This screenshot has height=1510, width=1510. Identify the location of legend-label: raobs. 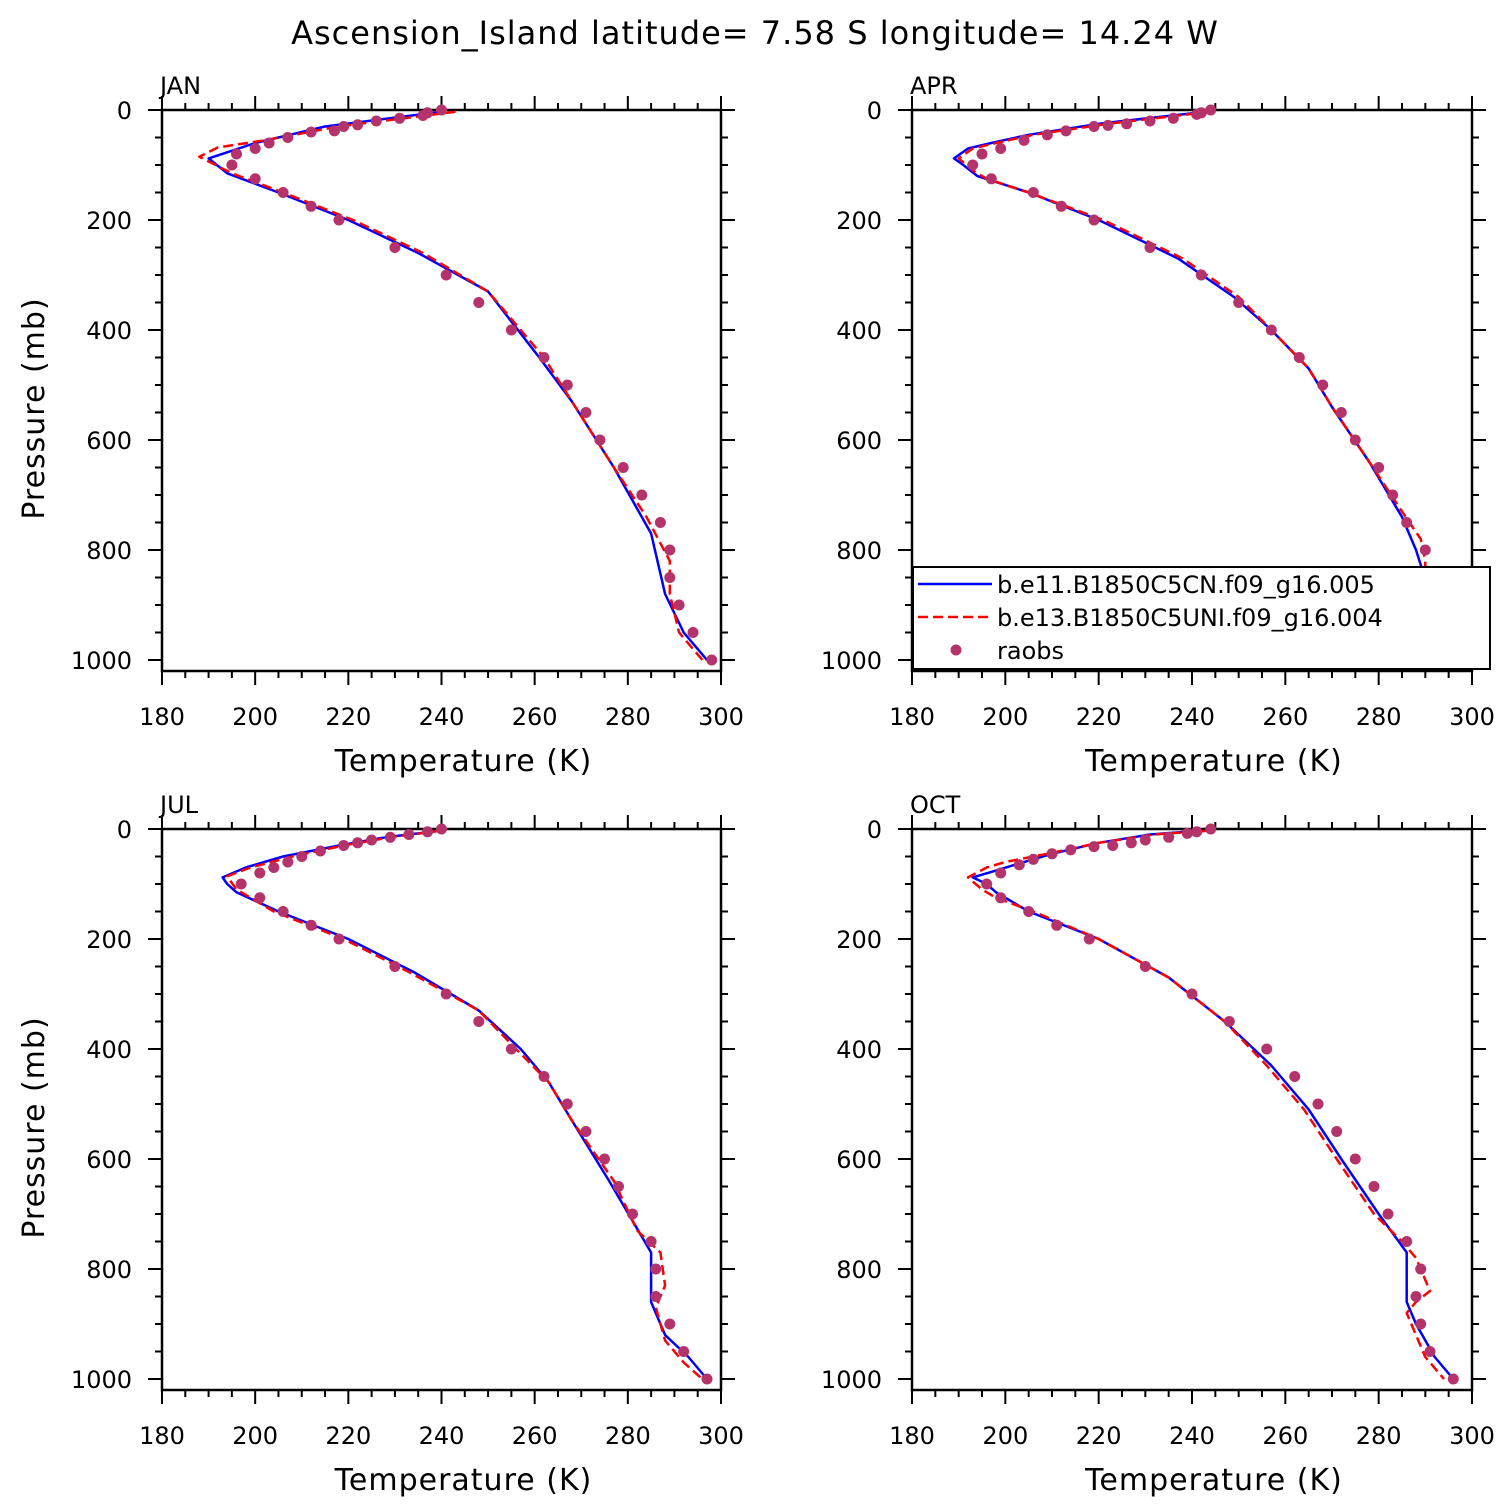
(1030, 651).